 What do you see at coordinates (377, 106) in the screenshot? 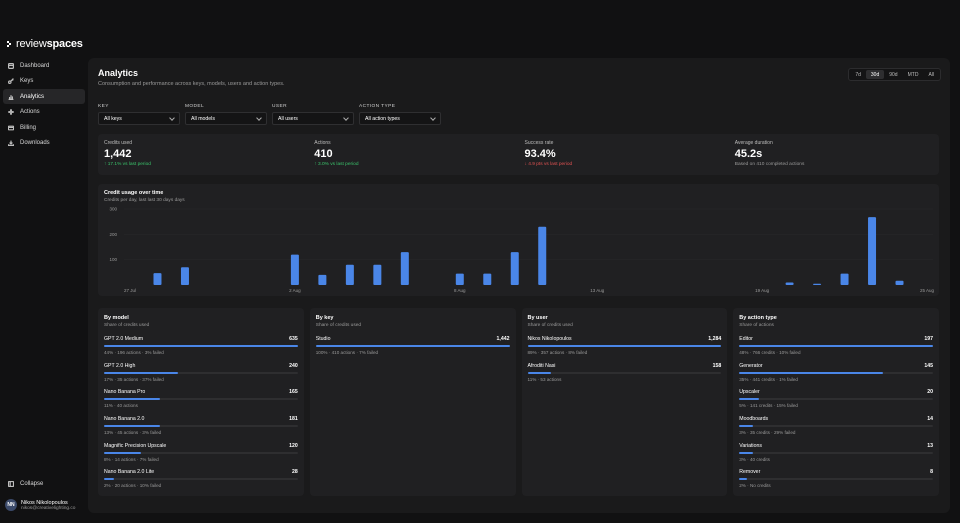
I see `filter-label: ACTION TYPE` at bounding box center [377, 106].